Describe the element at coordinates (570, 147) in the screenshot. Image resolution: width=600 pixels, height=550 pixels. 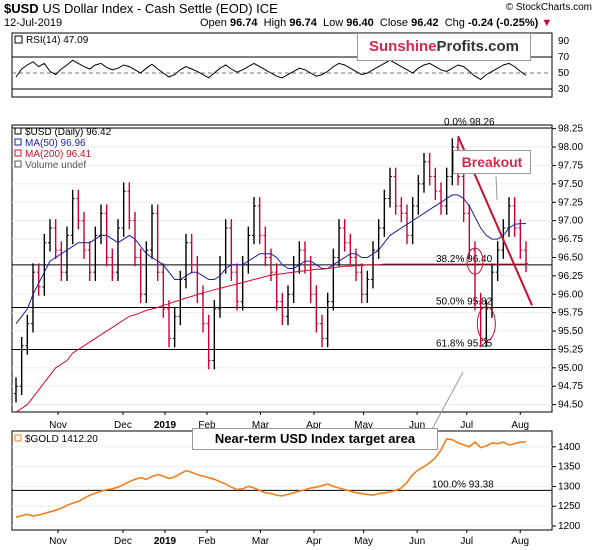
I see `usd-tick-label: 98.00` at that location.